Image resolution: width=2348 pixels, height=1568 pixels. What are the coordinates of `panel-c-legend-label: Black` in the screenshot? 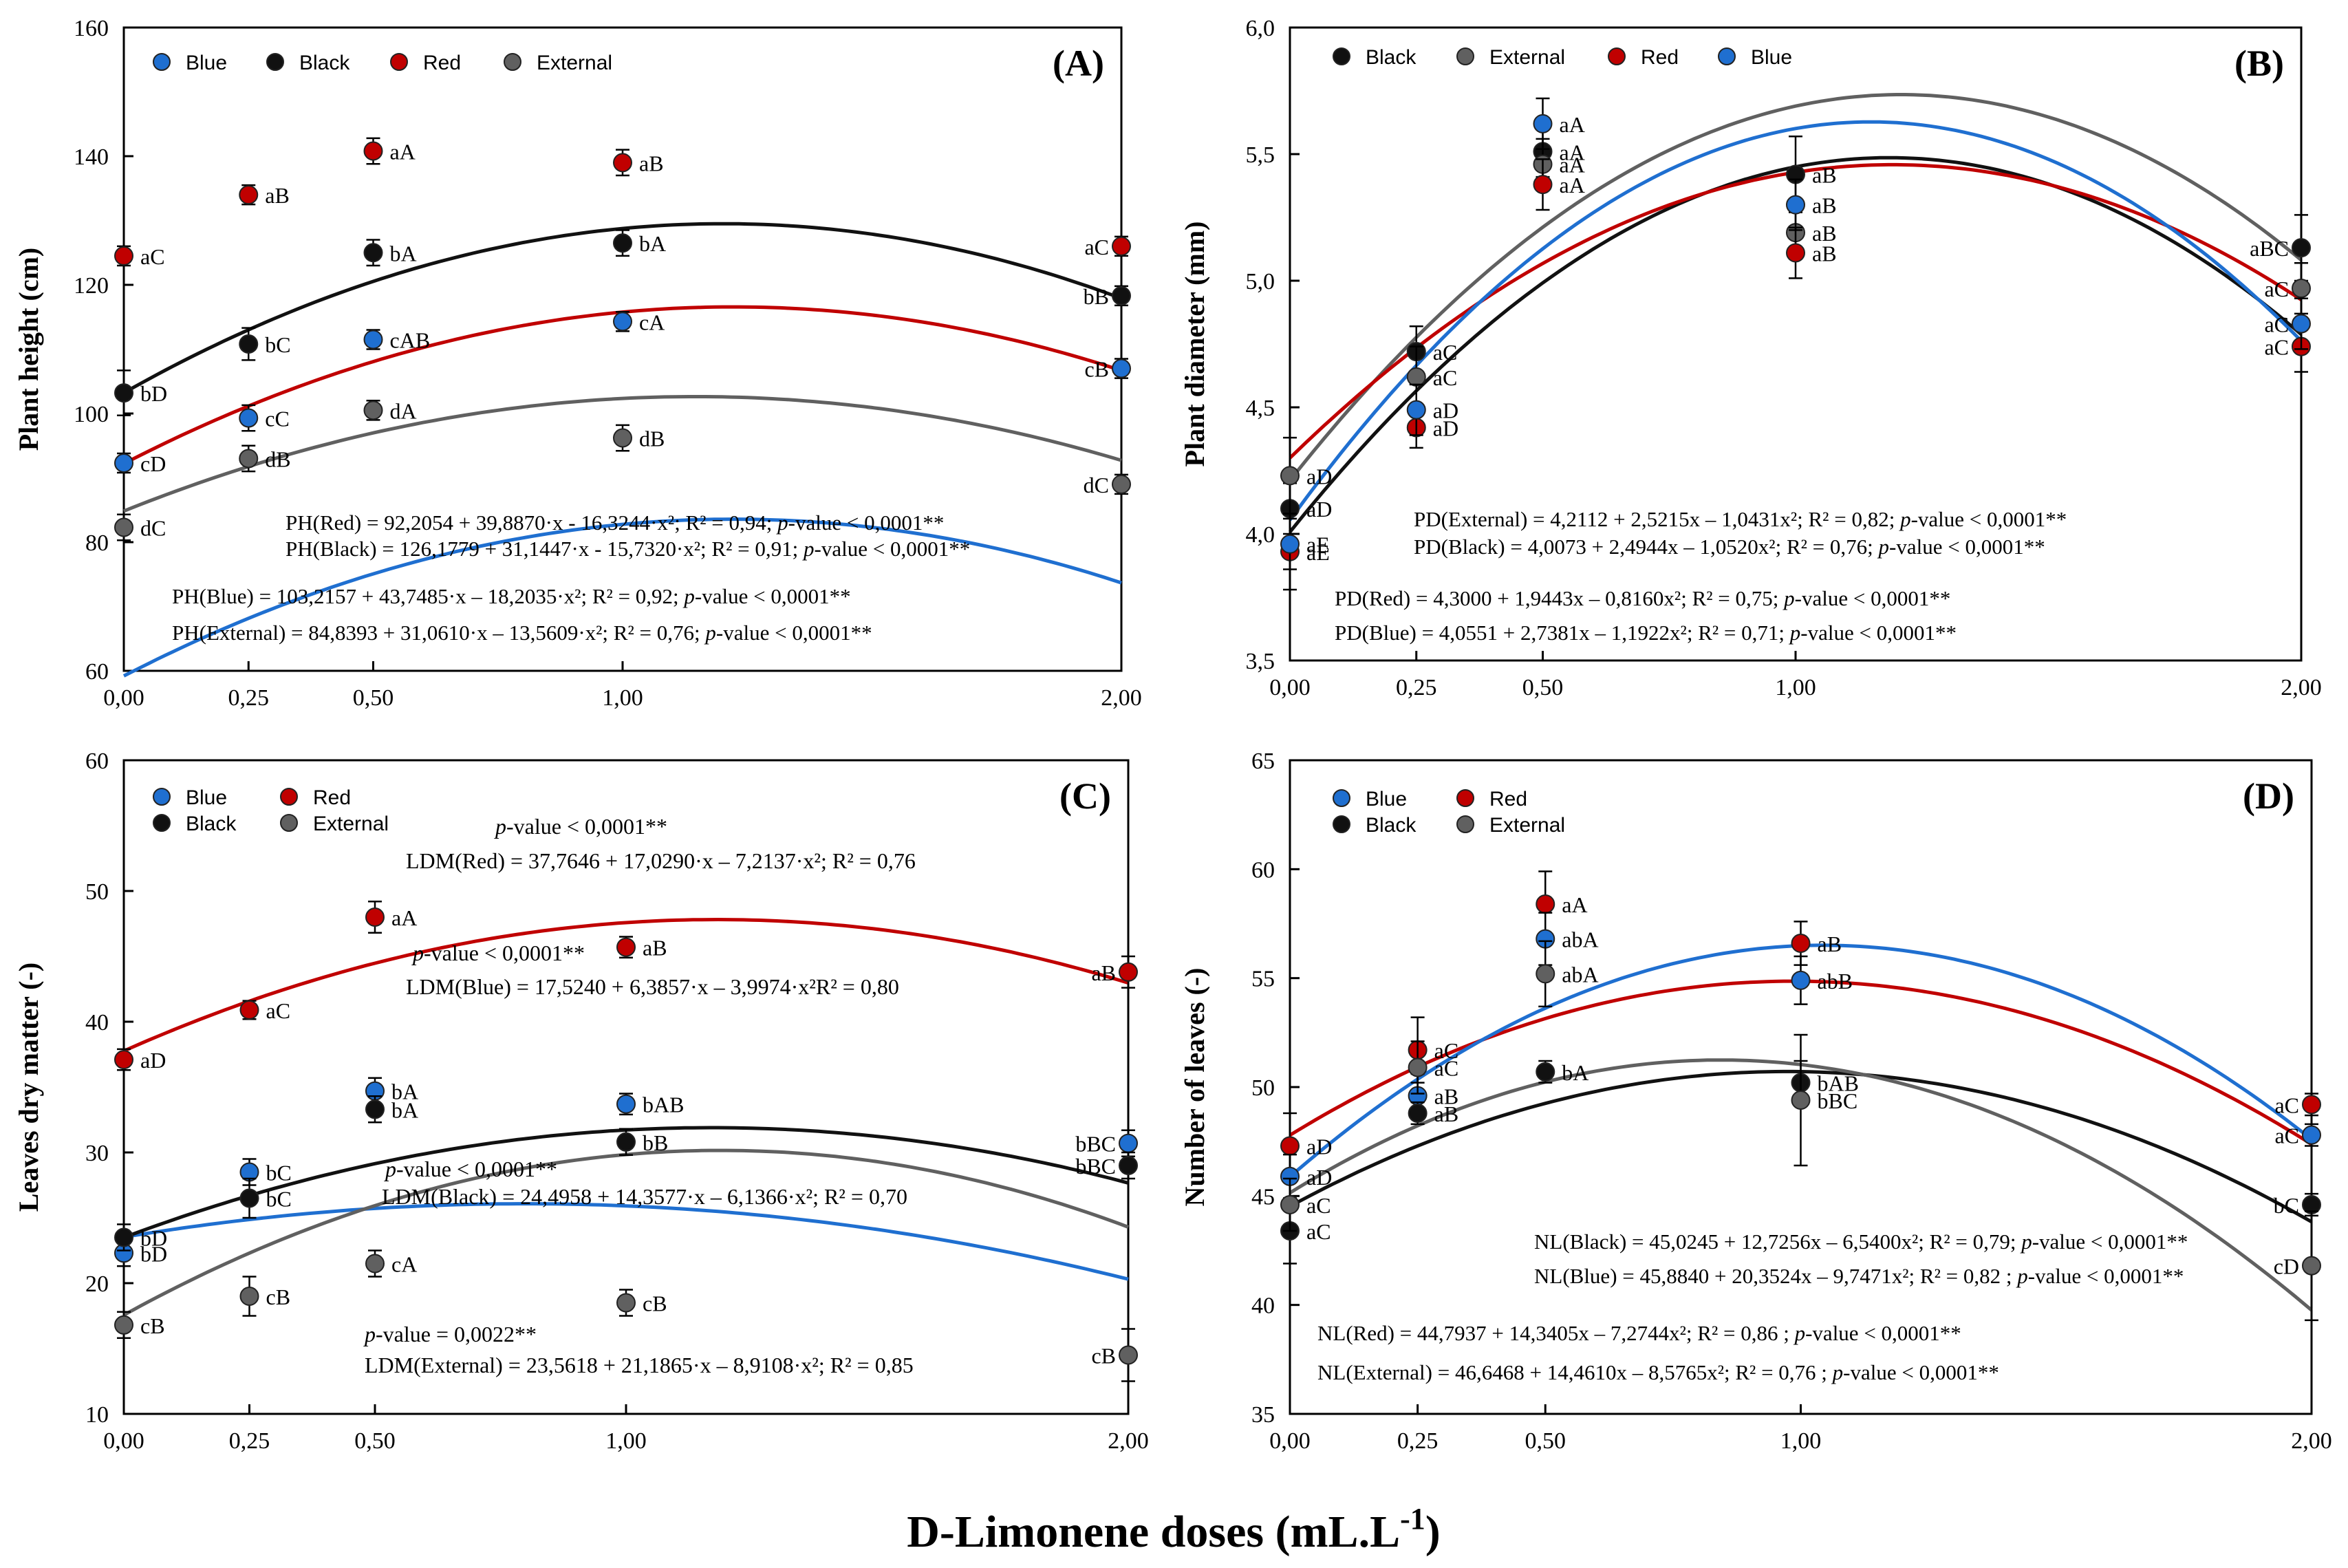 It's located at (211, 824).